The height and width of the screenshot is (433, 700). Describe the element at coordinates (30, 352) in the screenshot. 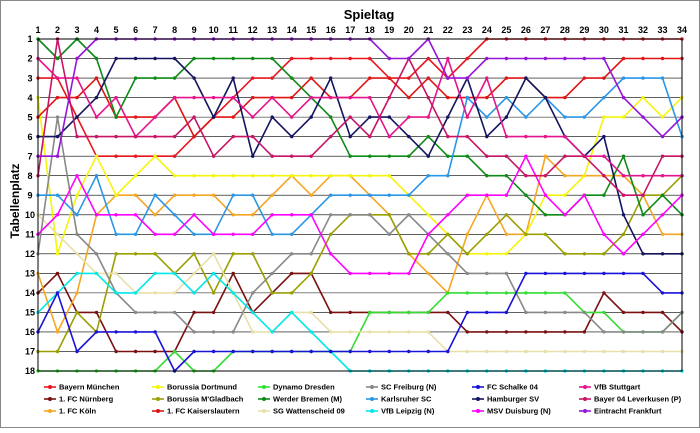

I see `y-tick-label: 17` at that location.